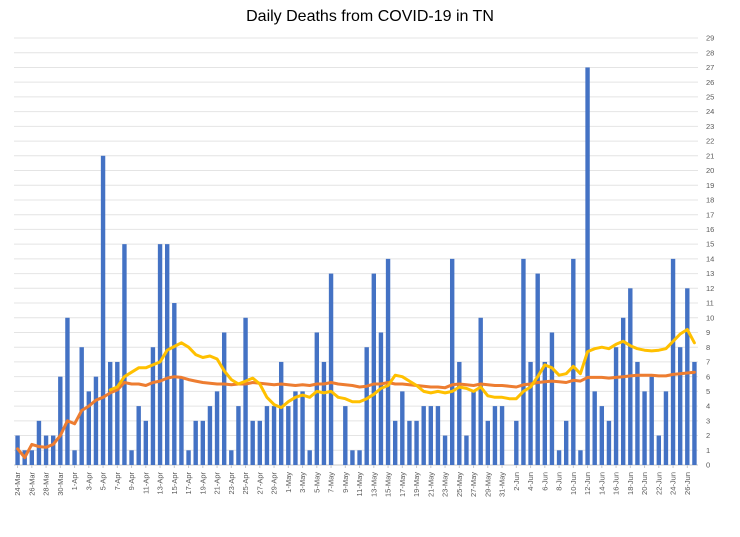 This screenshot has height=537, width=740. I want to click on svg-text: 17-Apr, so click(188, 483).